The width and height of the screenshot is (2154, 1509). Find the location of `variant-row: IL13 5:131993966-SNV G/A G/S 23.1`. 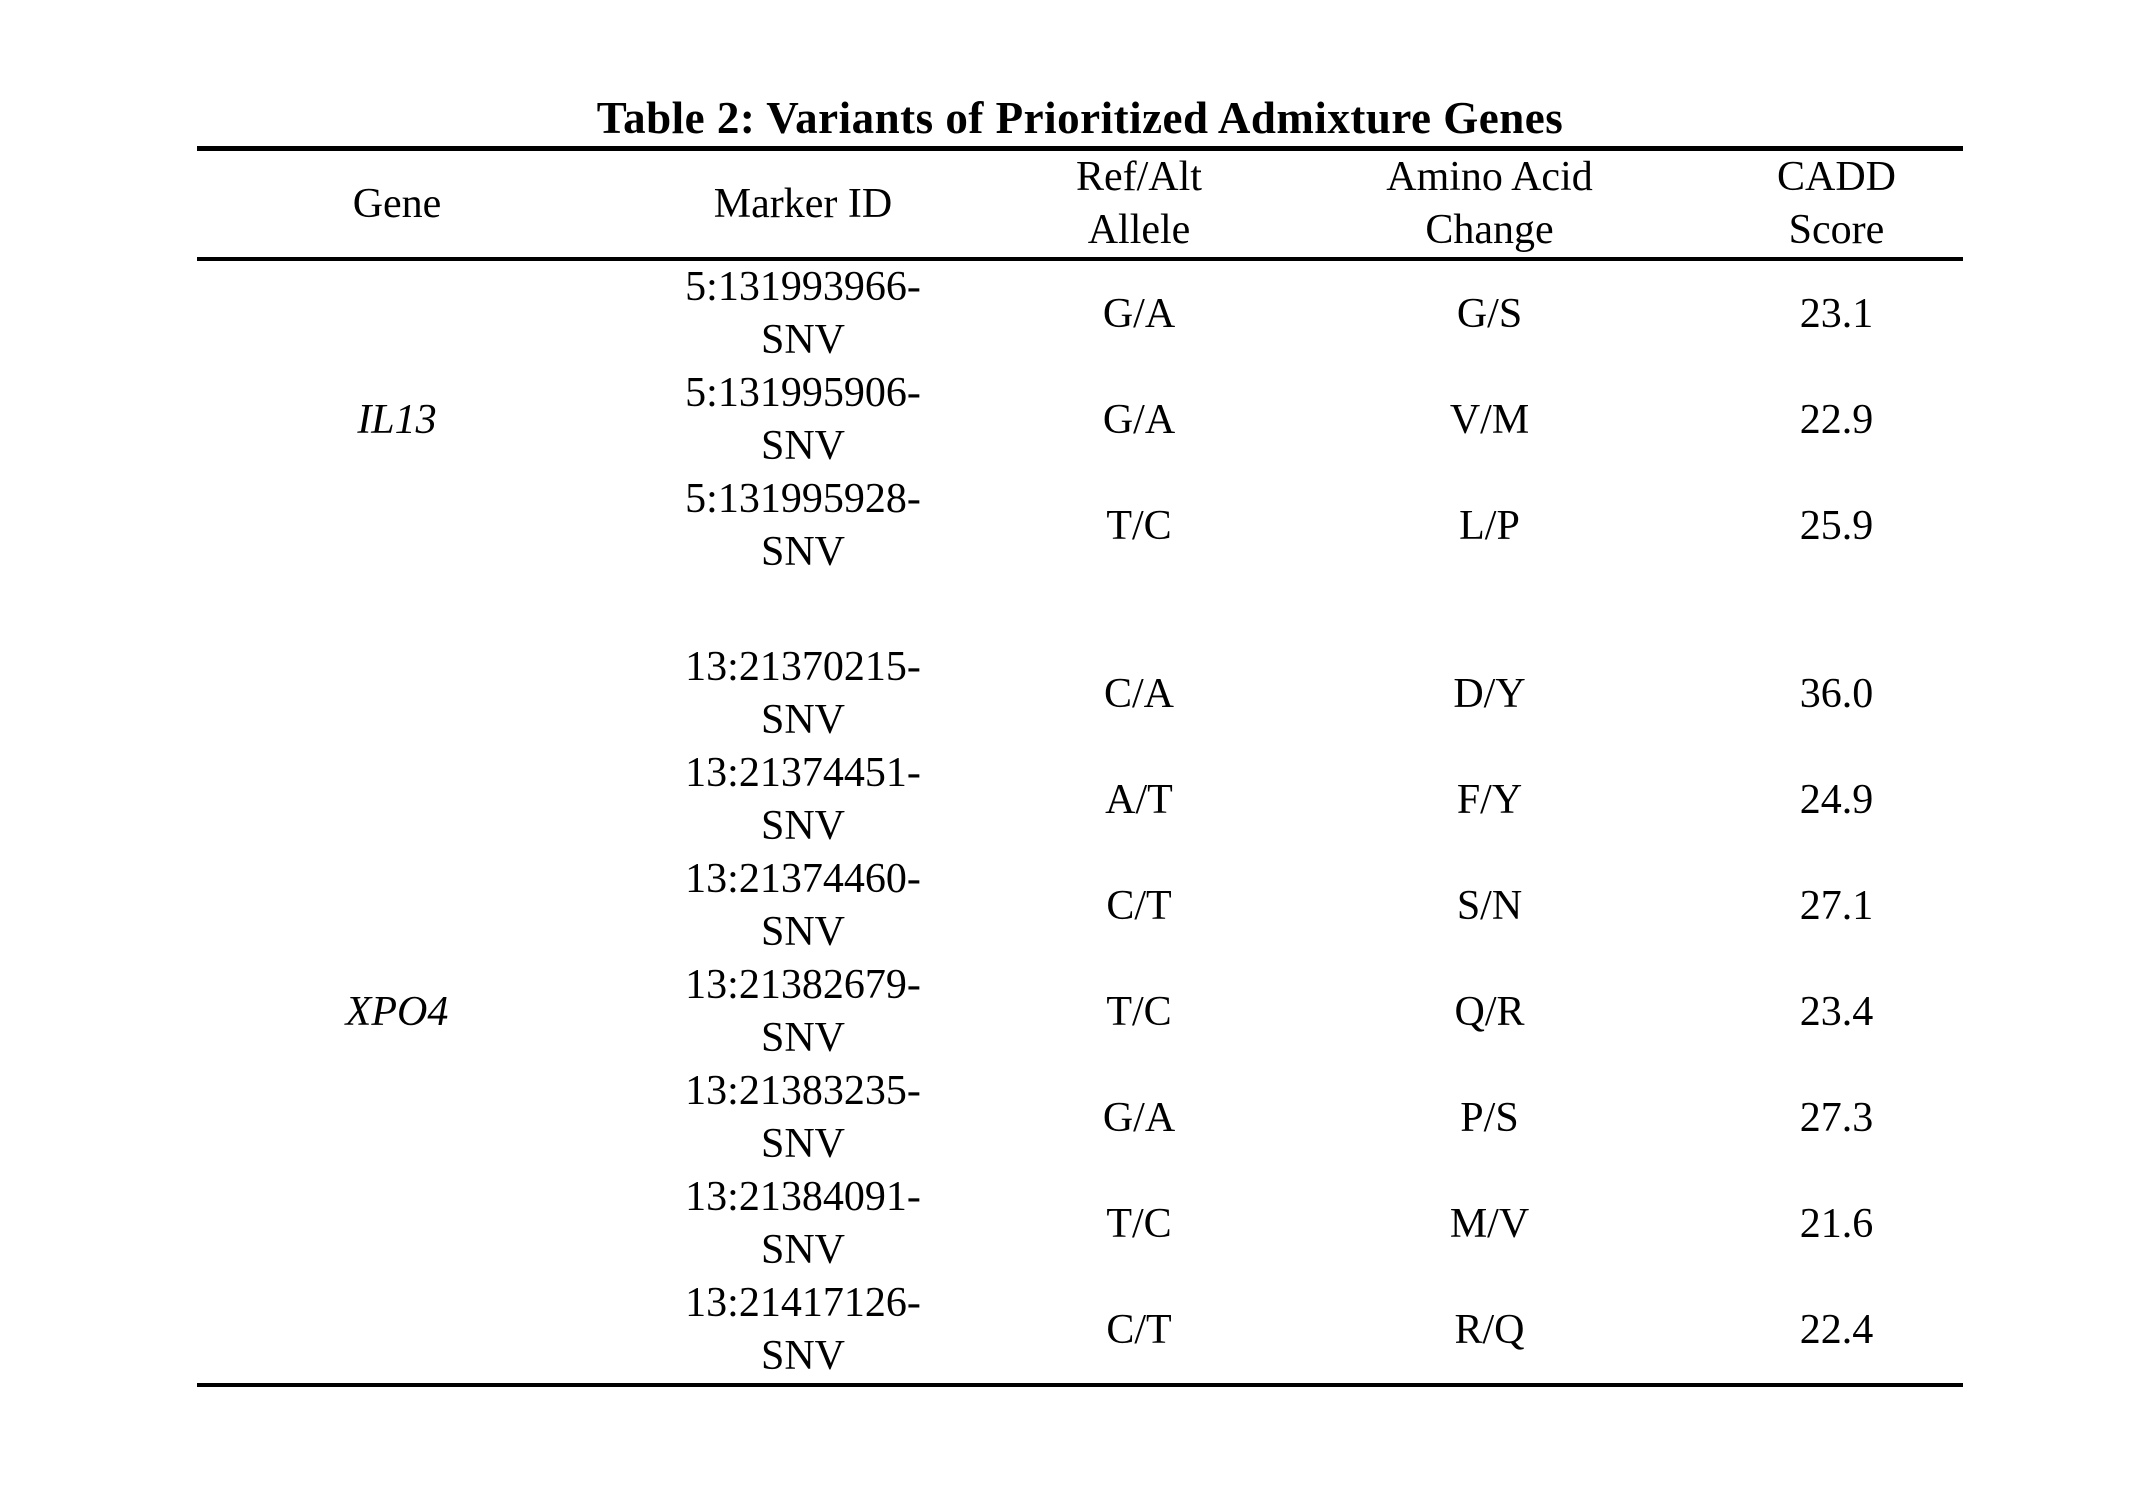

variant-row: IL13 5:131993966-SNV G/A G/S 23.1 is located at coordinates (1080, 351).